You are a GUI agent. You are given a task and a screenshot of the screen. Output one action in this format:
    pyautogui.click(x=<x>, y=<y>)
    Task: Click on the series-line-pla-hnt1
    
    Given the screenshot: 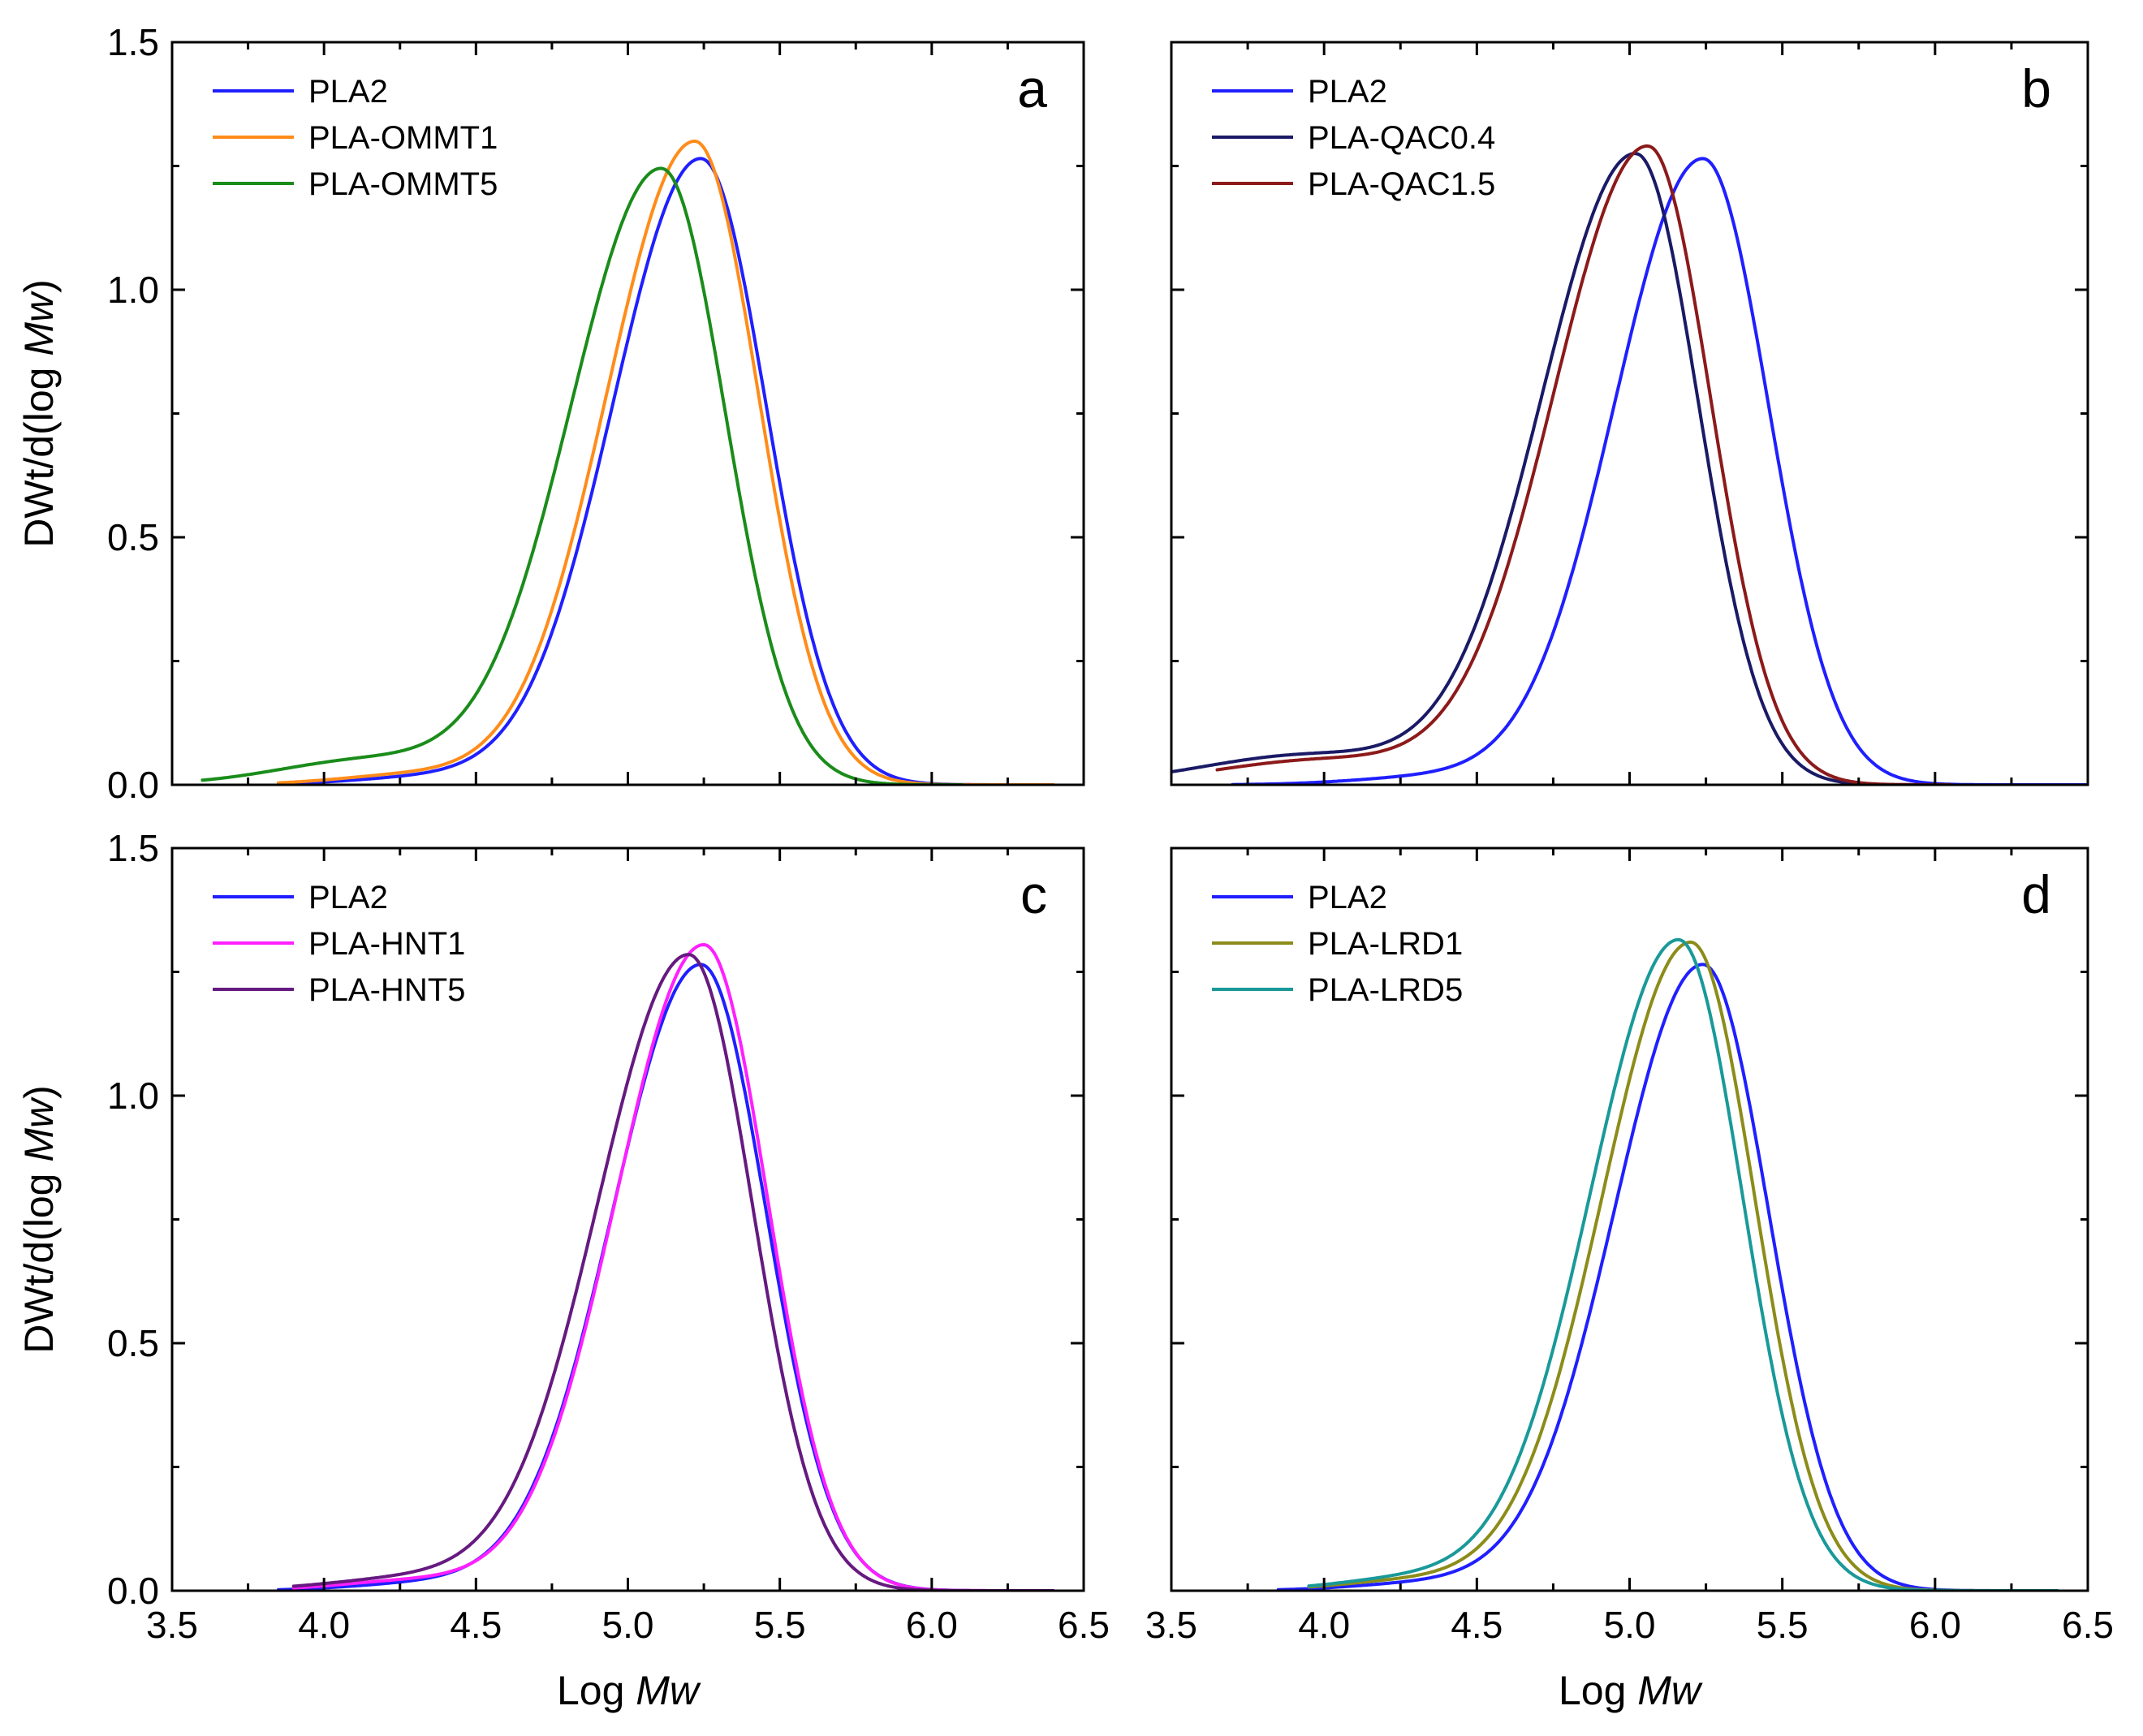 What is the action you would take?
    pyautogui.click(x=673, y=1267)
    